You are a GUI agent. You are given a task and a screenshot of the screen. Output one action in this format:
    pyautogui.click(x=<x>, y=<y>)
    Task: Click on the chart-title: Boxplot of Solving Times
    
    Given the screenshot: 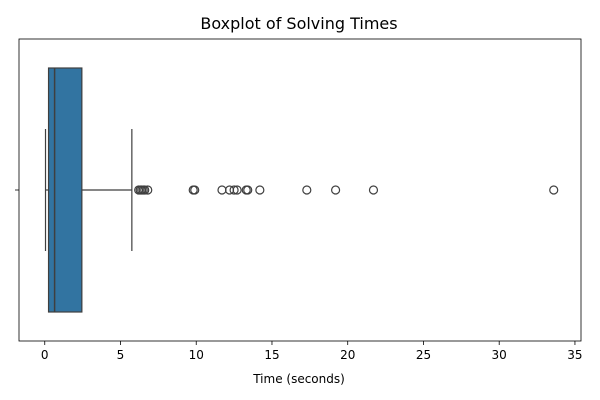 What is the action you would take?
    pyautogui.click(x=298, y=23)
    